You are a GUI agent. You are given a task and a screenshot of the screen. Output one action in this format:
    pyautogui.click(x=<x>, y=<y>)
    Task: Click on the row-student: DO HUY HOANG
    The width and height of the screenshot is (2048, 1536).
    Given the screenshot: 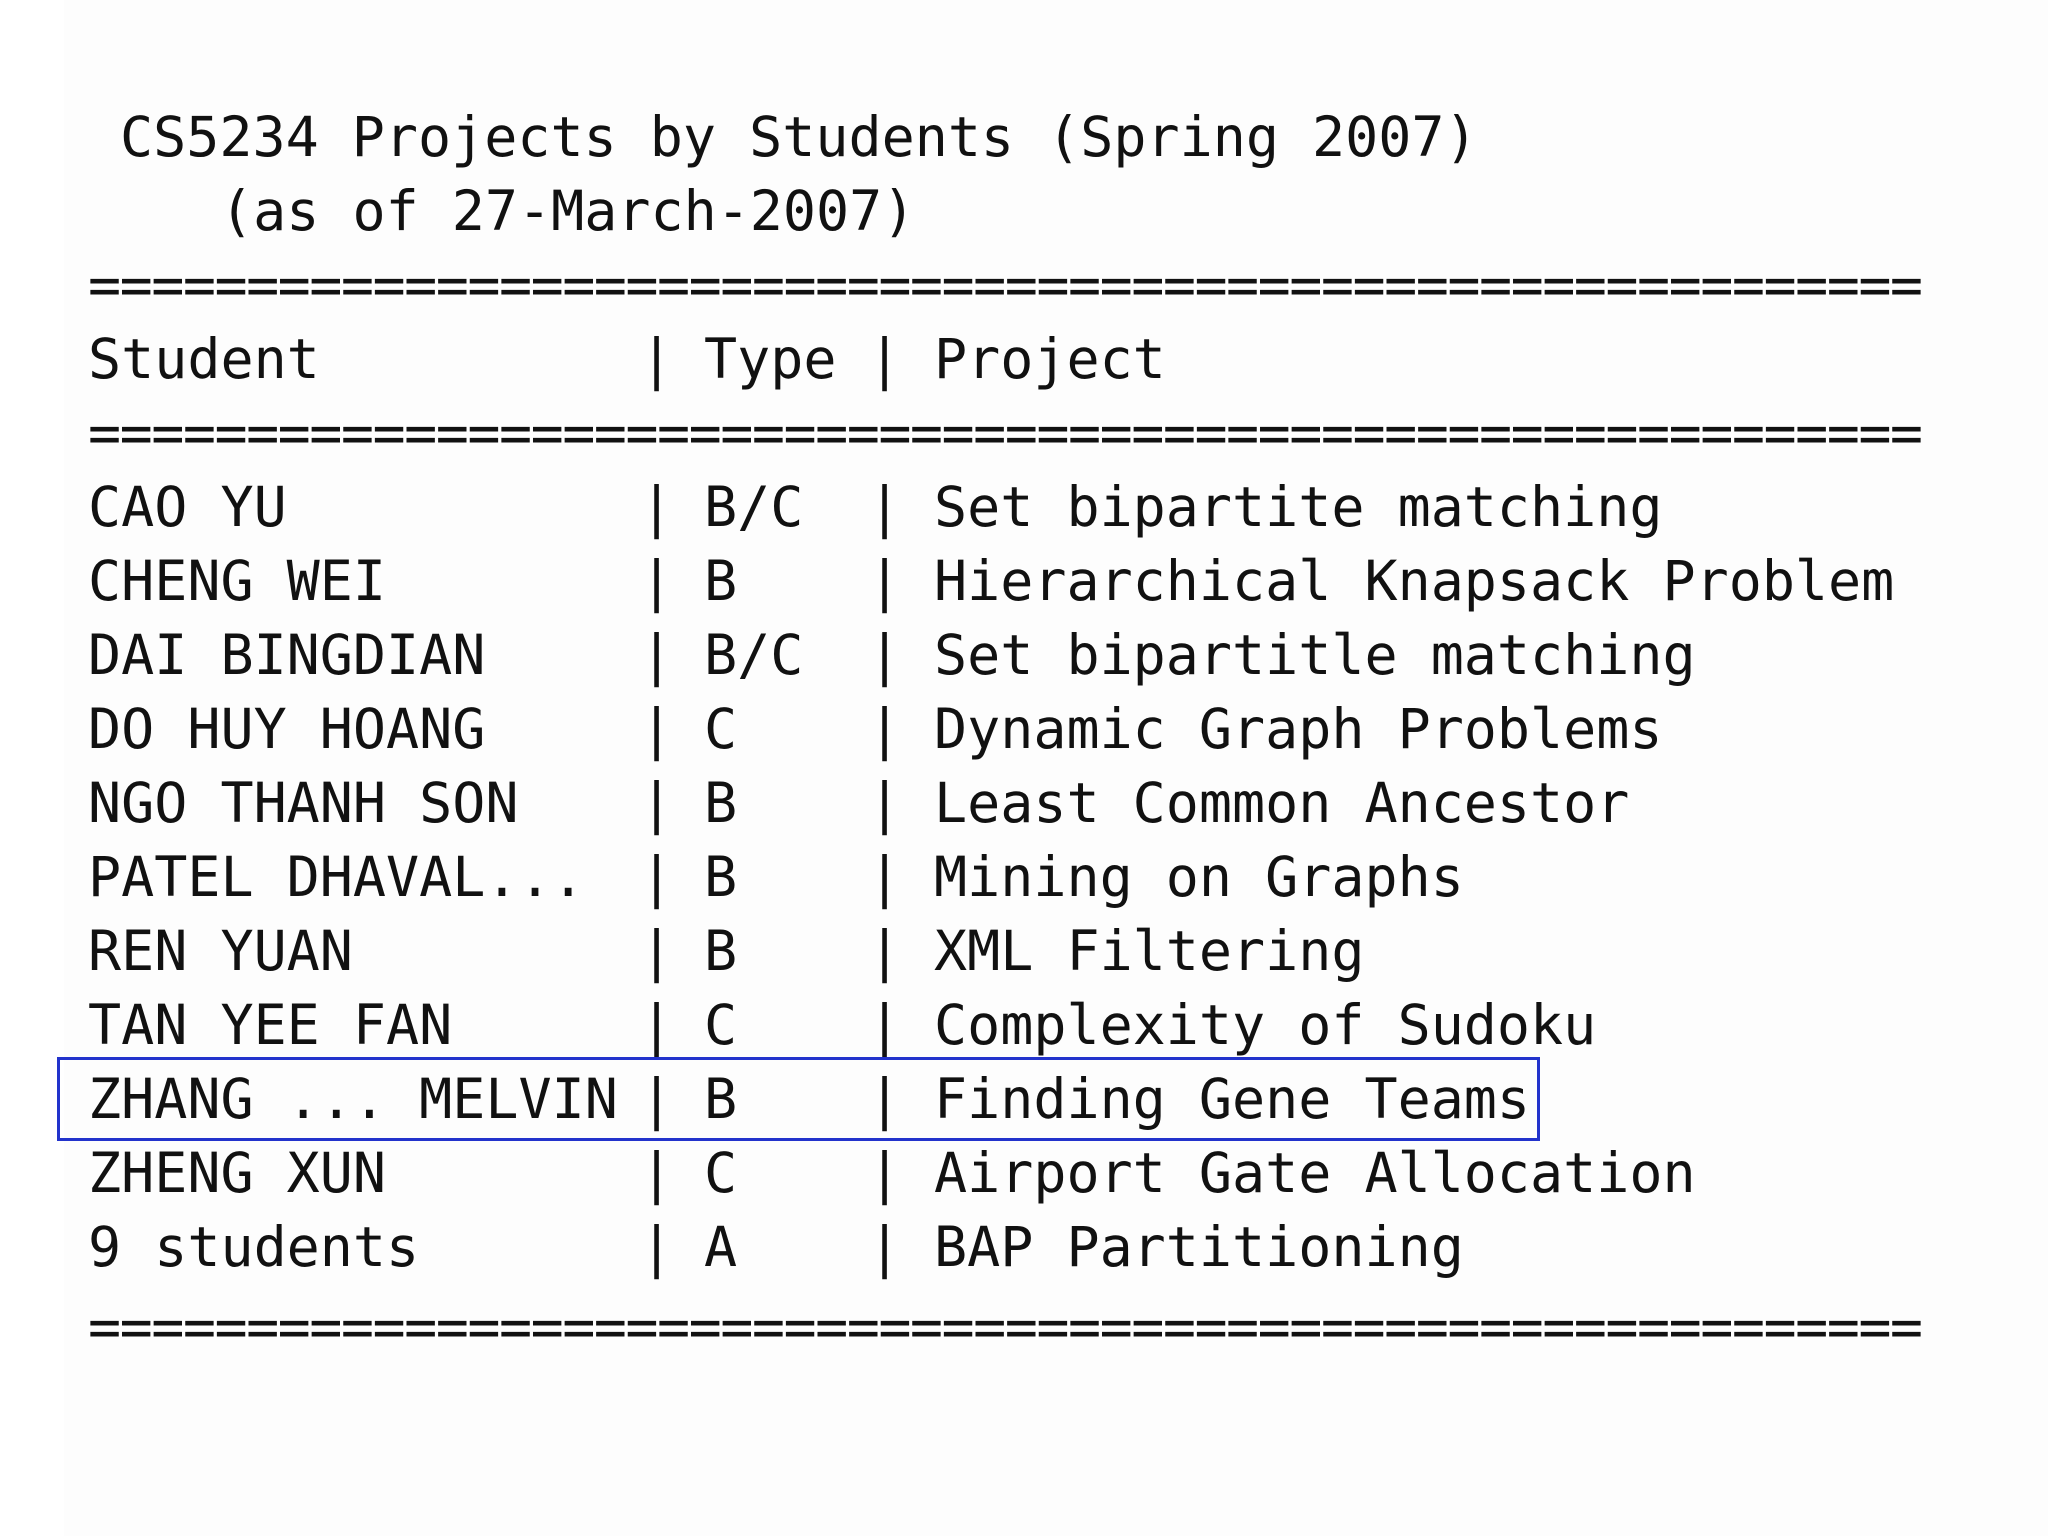 What is the action you would take?
    pyautogui.click(x=287, y=729)
    